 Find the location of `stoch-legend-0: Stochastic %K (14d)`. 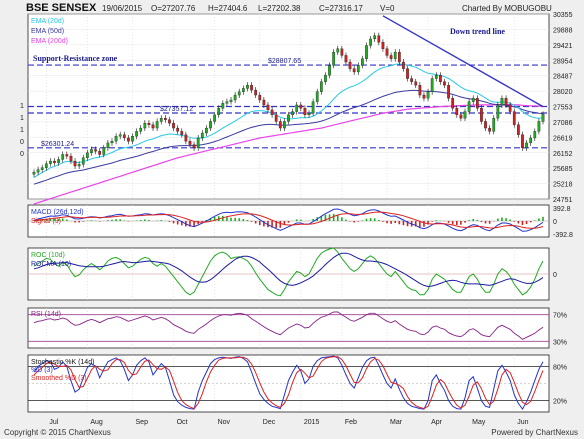

stoch-legend-0: Stochastic %K (14d) is located at coordinates (62, 362).